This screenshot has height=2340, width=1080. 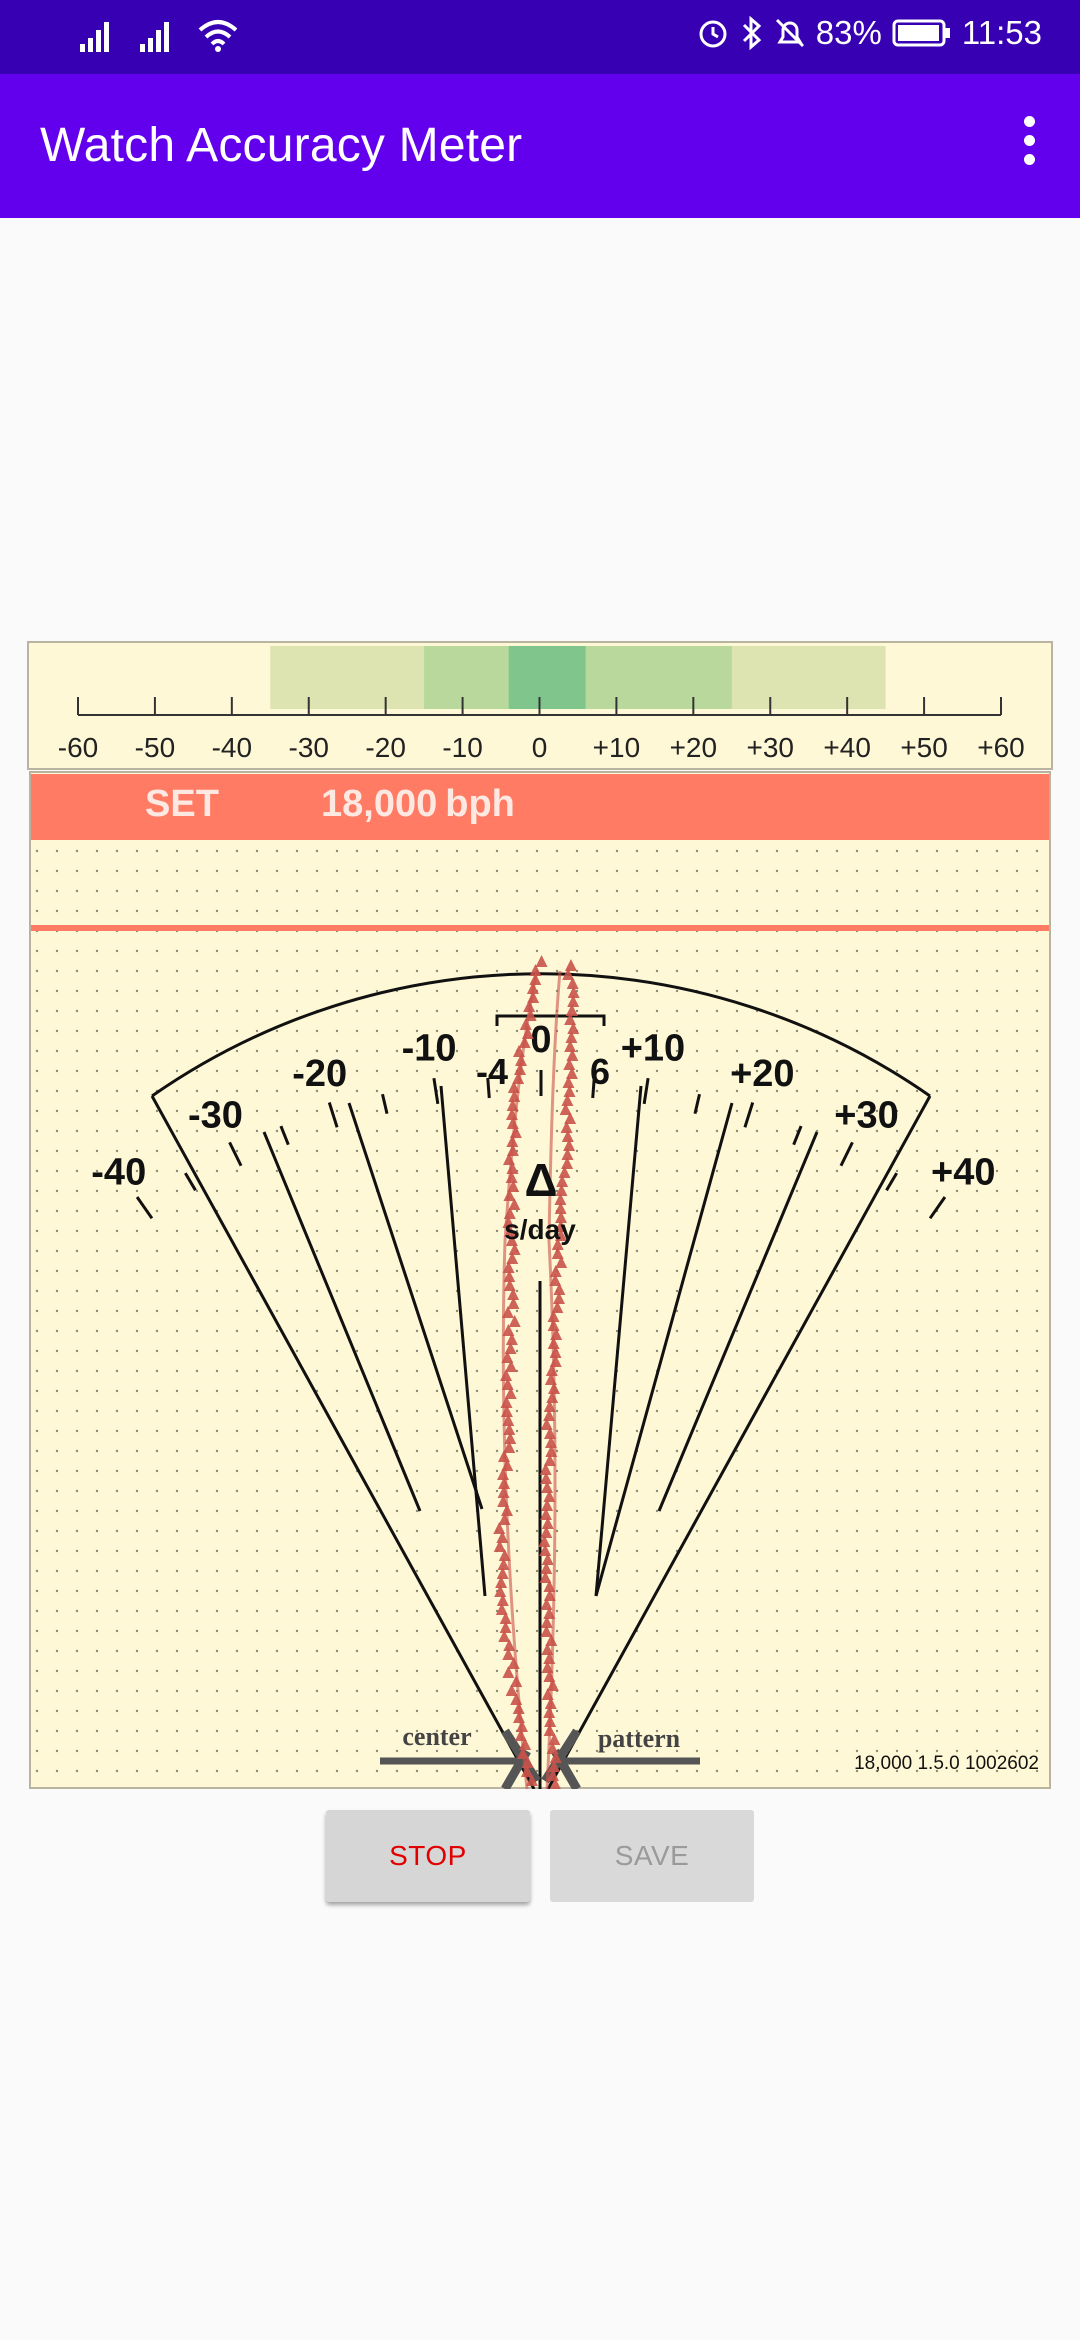 What do you see at coordinates (182, 804) in the screenshot?
I see `set-label: SET` at bounding box center [182, 804].